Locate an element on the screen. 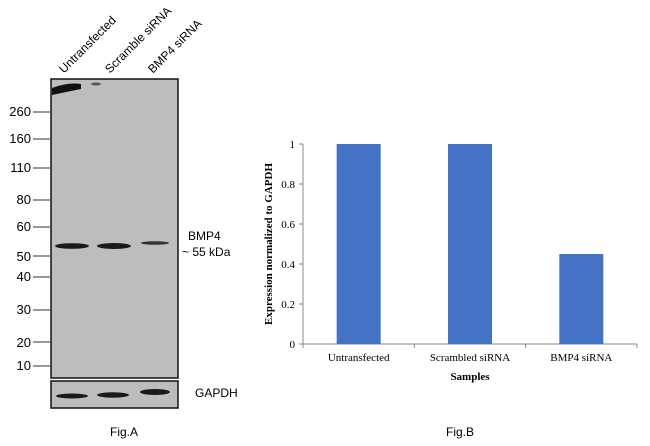 This screenshot has width=650, height=446. y-tick-label: 0.8 is located at coordinates (288, 185).